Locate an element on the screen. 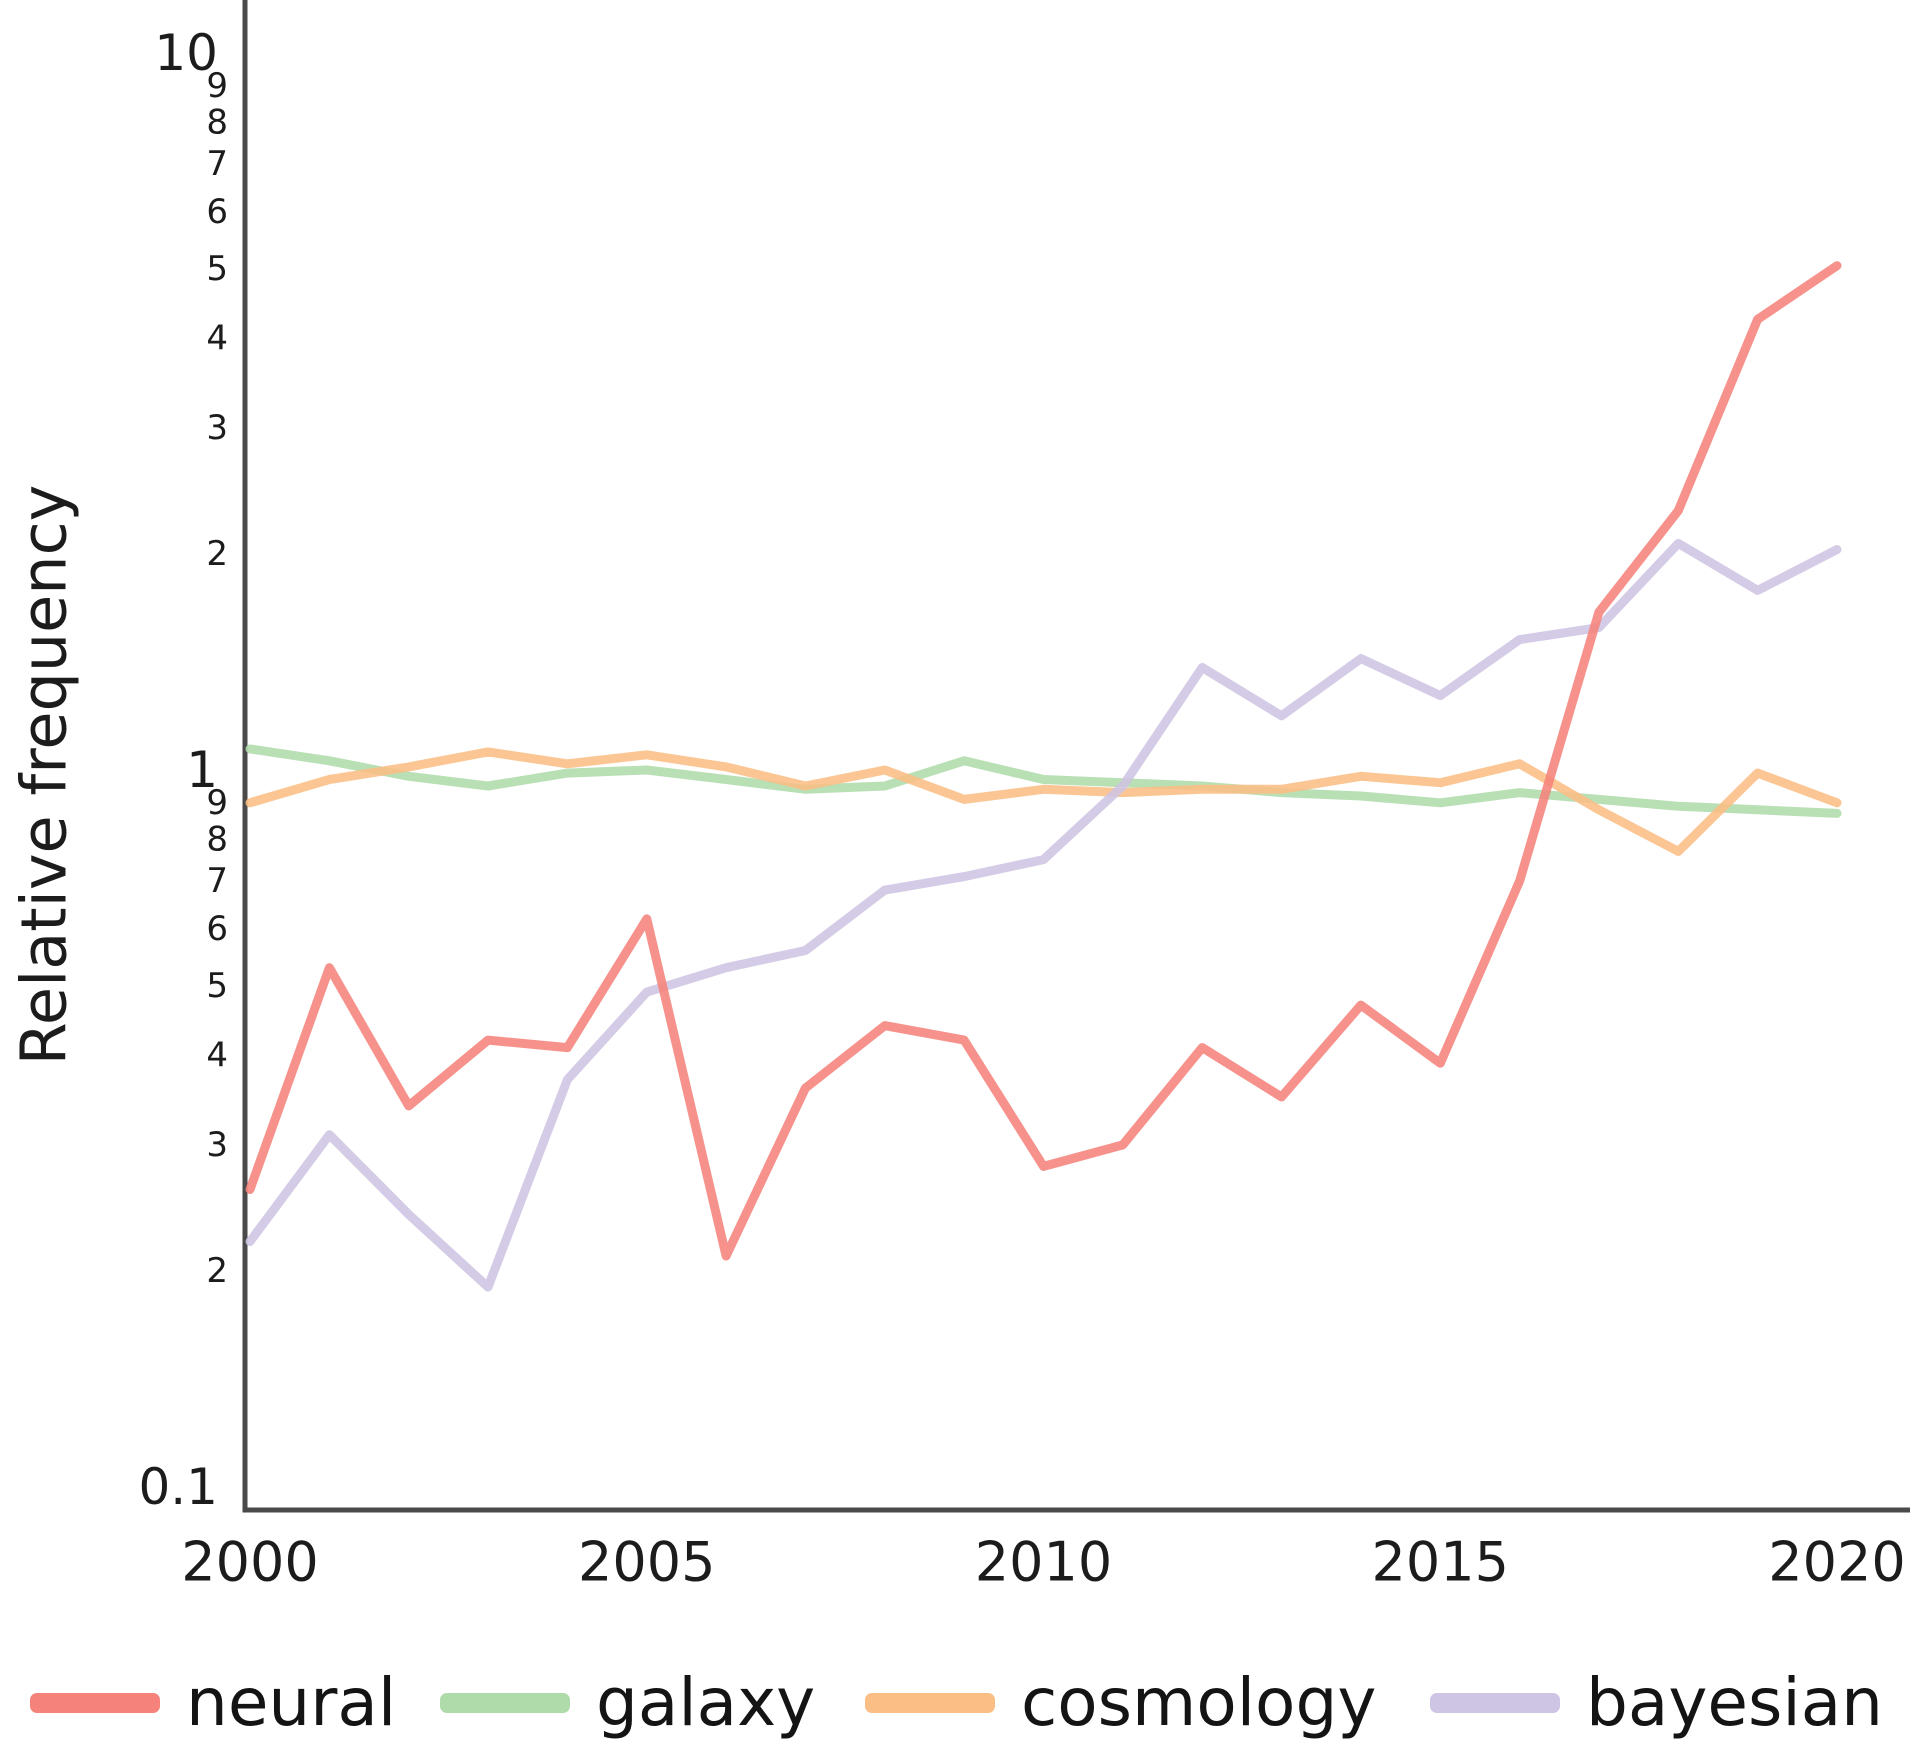  legend-item-cosmology: cosmology is located at coordinates (1120, 1702).